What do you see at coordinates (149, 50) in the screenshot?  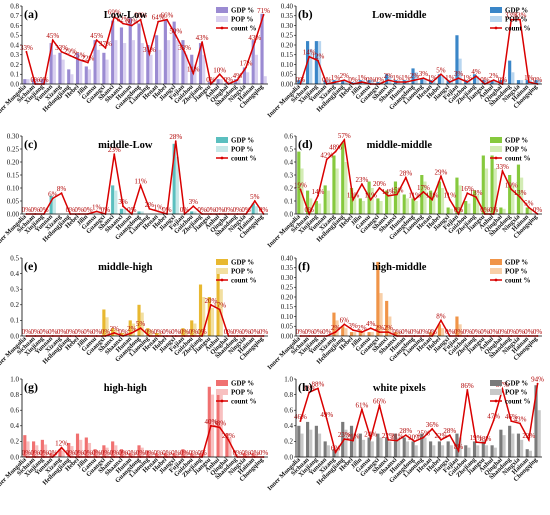 I see `count-label: 31%` at bounding box center [149, 50].